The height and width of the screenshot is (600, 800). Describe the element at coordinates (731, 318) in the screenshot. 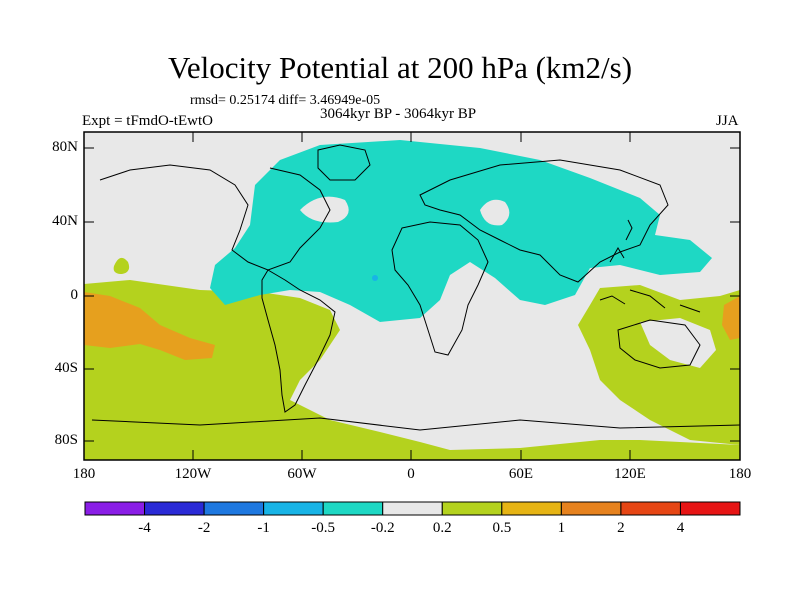

I see `strong-positive-region-east` at that location.